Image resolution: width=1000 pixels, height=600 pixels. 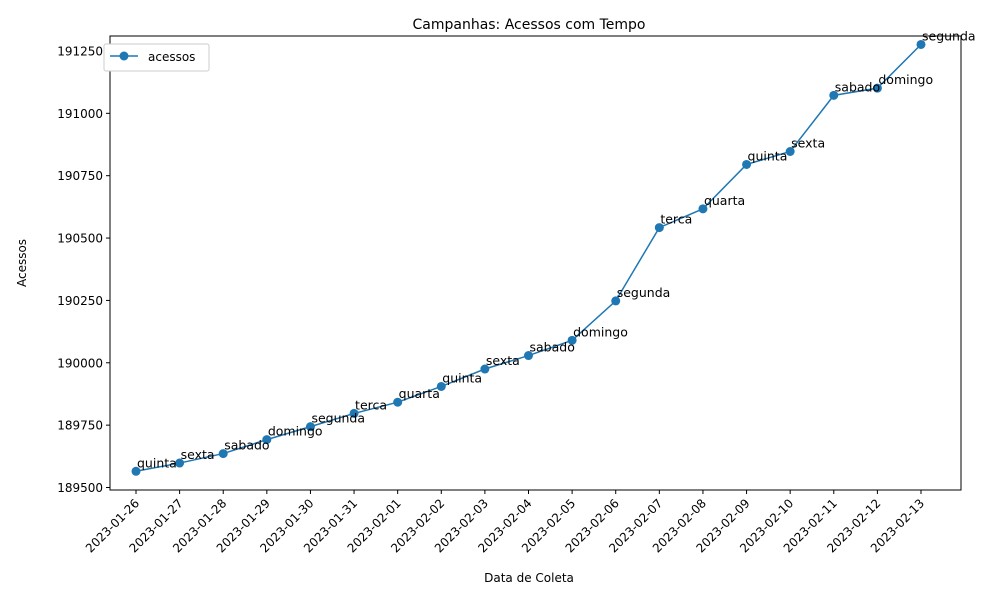 What do you see at coordinates (529, 578) in the screenshot?
I see `x-axis-label: Data de Coleta` at bounding box center [529, 578].